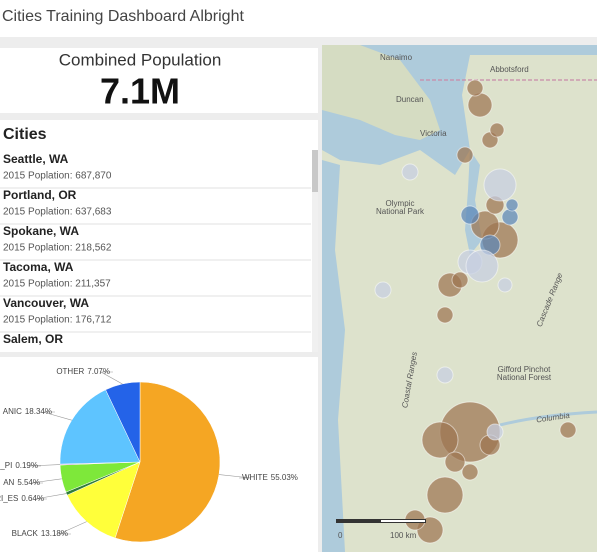 The width and height of the screenshot is (597, 552). What do you see at coordinates (8, 482) in the screenshot?
I see `pie-label-category: AN` at bounding box center [8, 482].